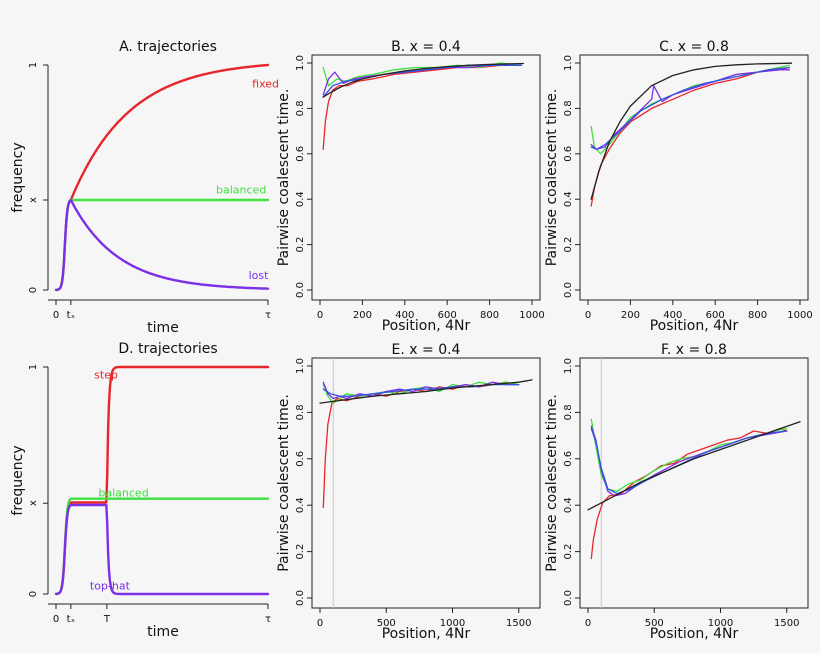  I want to click on chart-title: A. trajectories, so click(168, 47).